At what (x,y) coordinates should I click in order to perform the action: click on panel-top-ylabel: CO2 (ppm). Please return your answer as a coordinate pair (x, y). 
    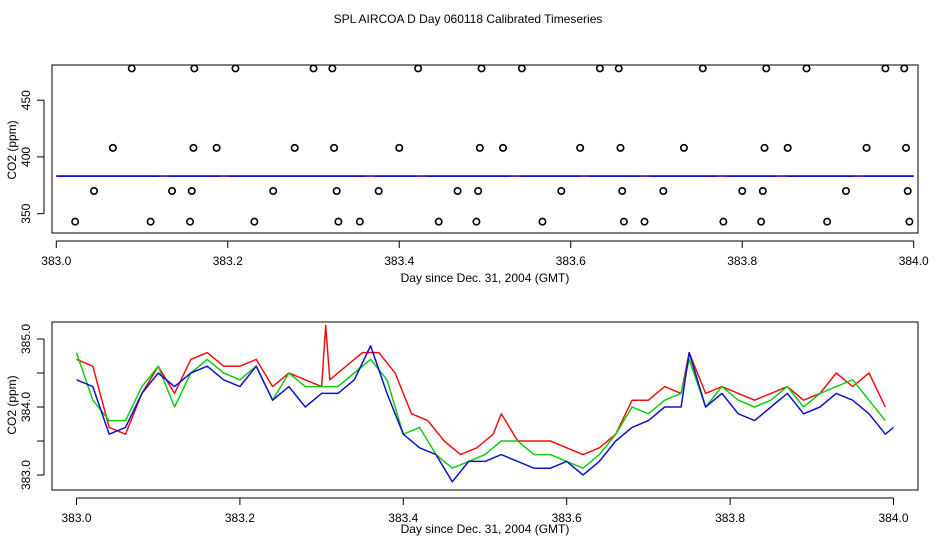
    Looking at the image, I should click on (12, 149).